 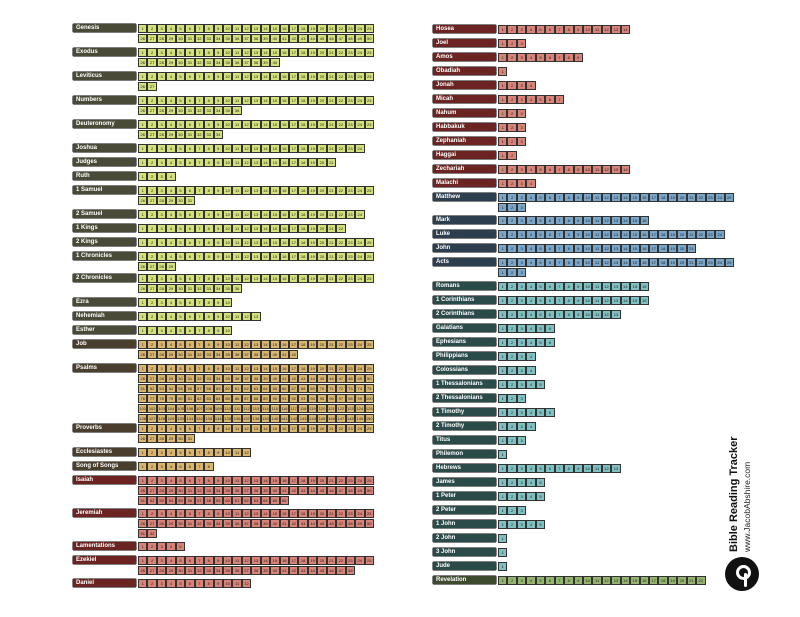 I want to click on chapter-checkbox: 48, so click(x=350, y=490).